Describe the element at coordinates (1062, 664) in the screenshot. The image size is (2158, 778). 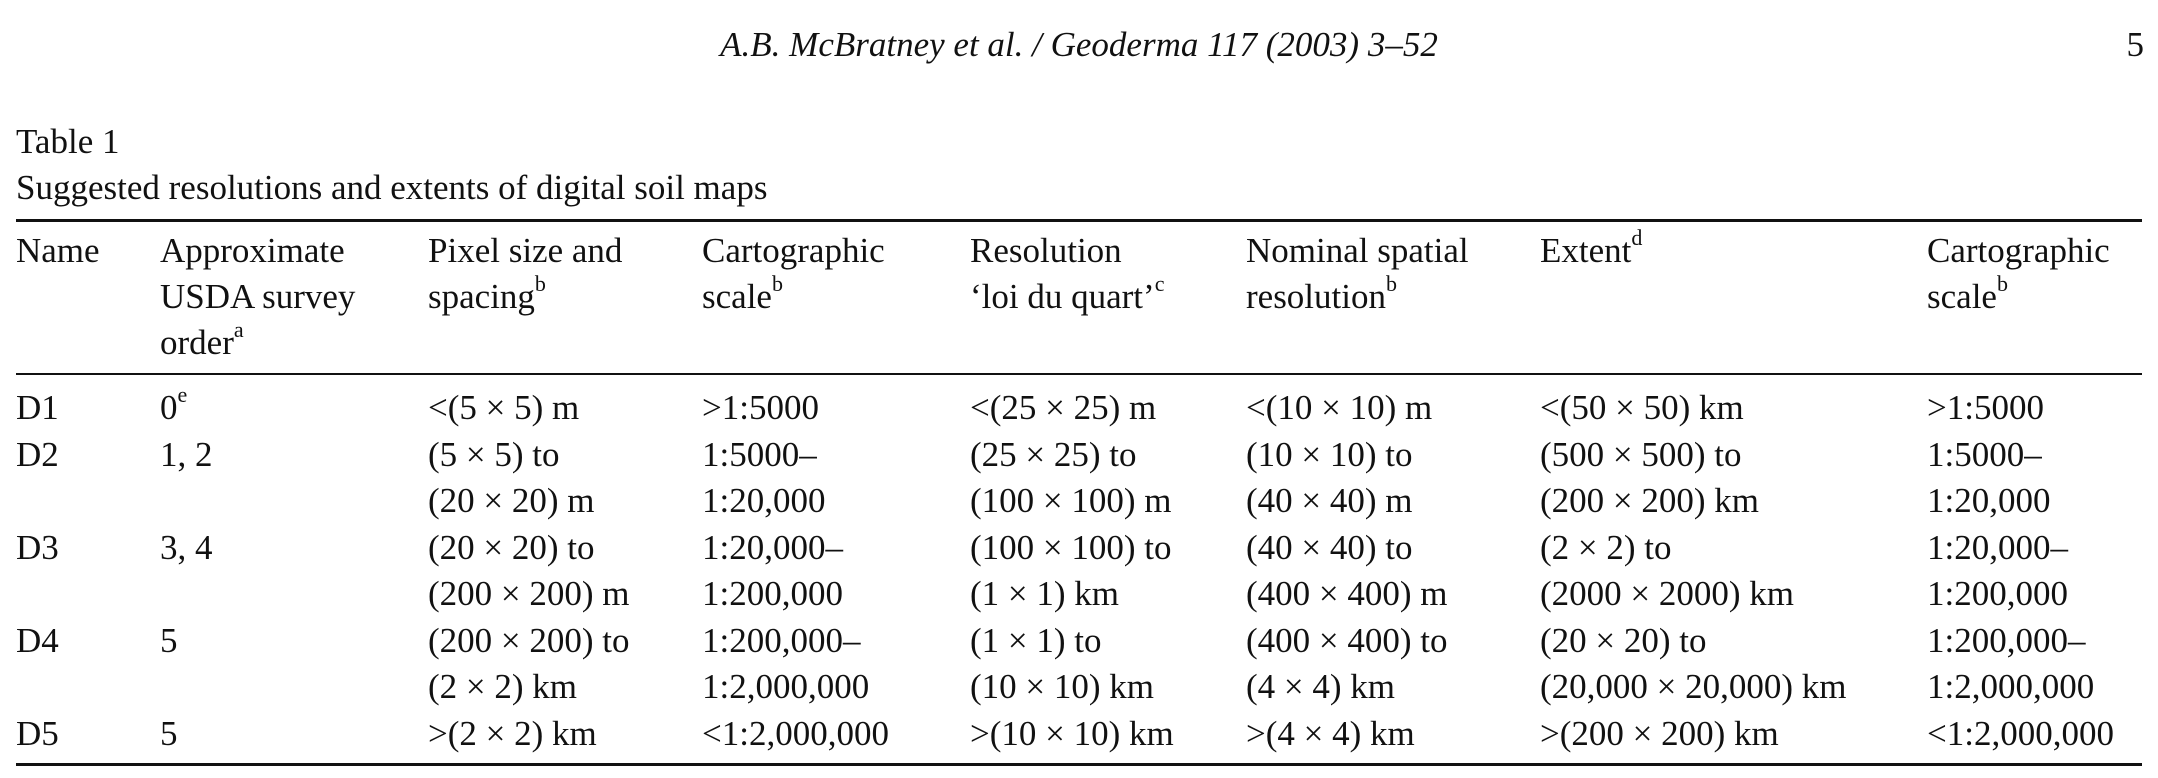
I see `table-cell: (1 × 1) to (10 × 10) km` at that location.